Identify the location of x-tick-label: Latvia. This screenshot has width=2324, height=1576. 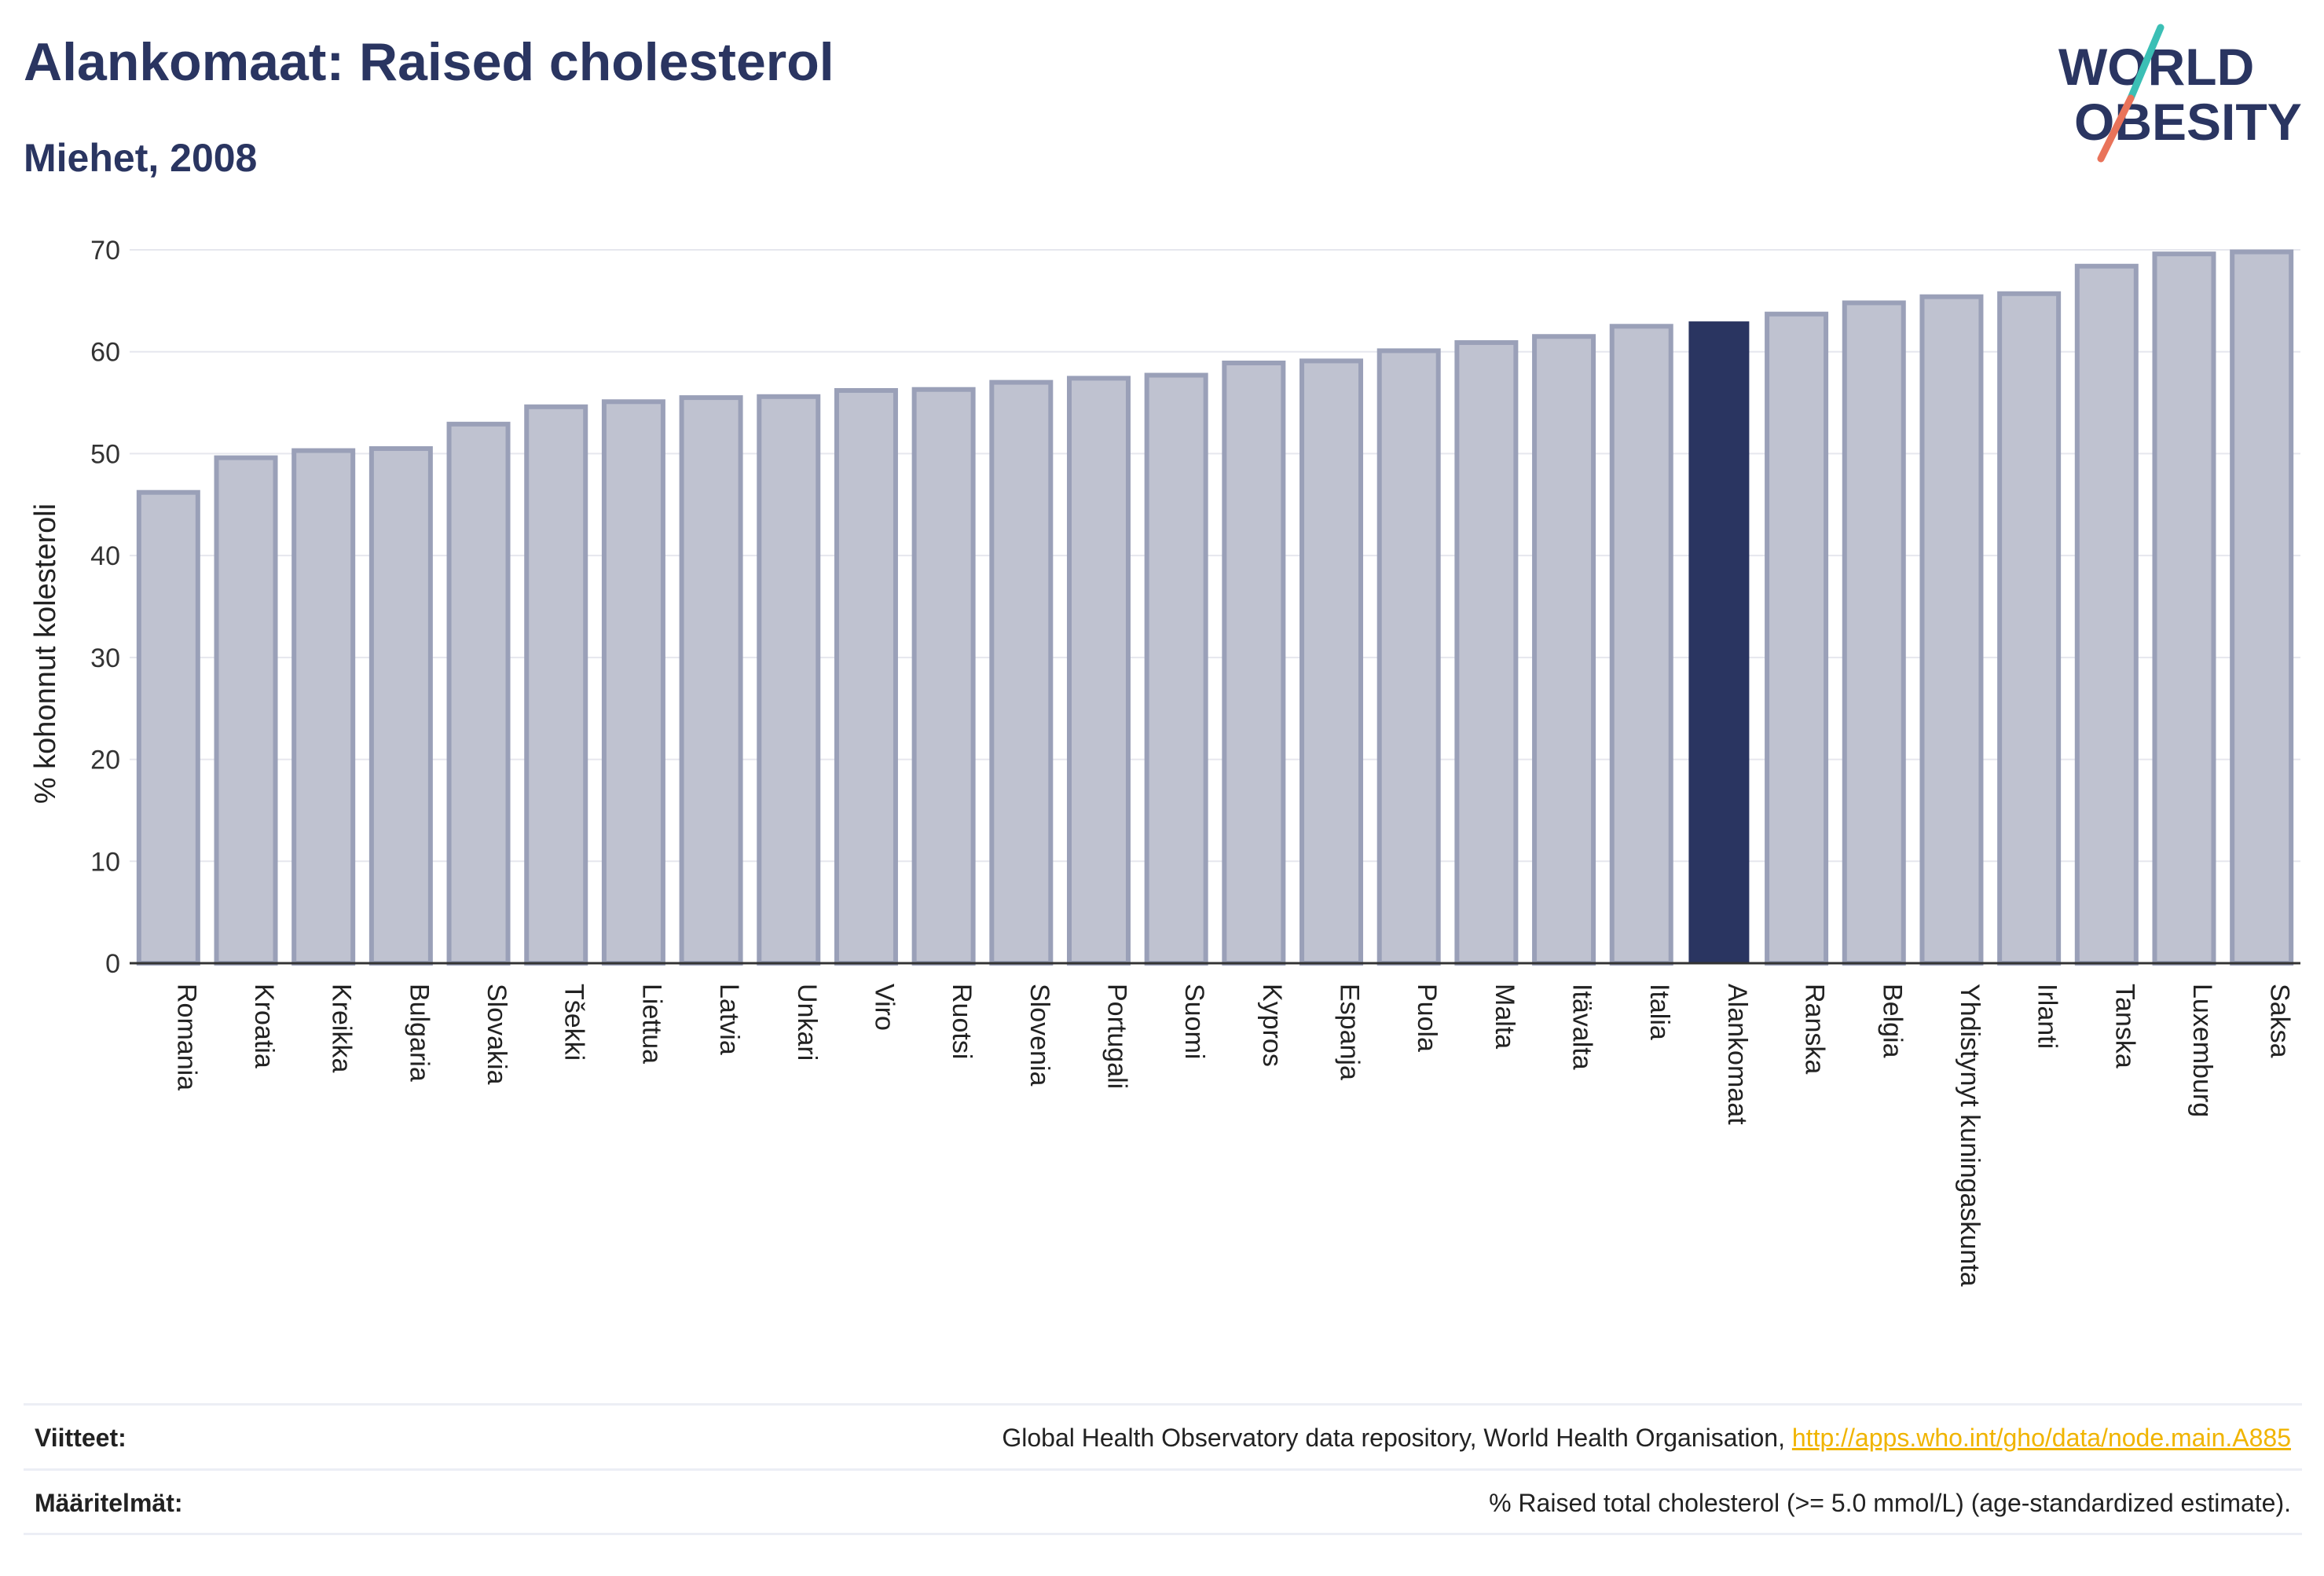
(729, 1019).